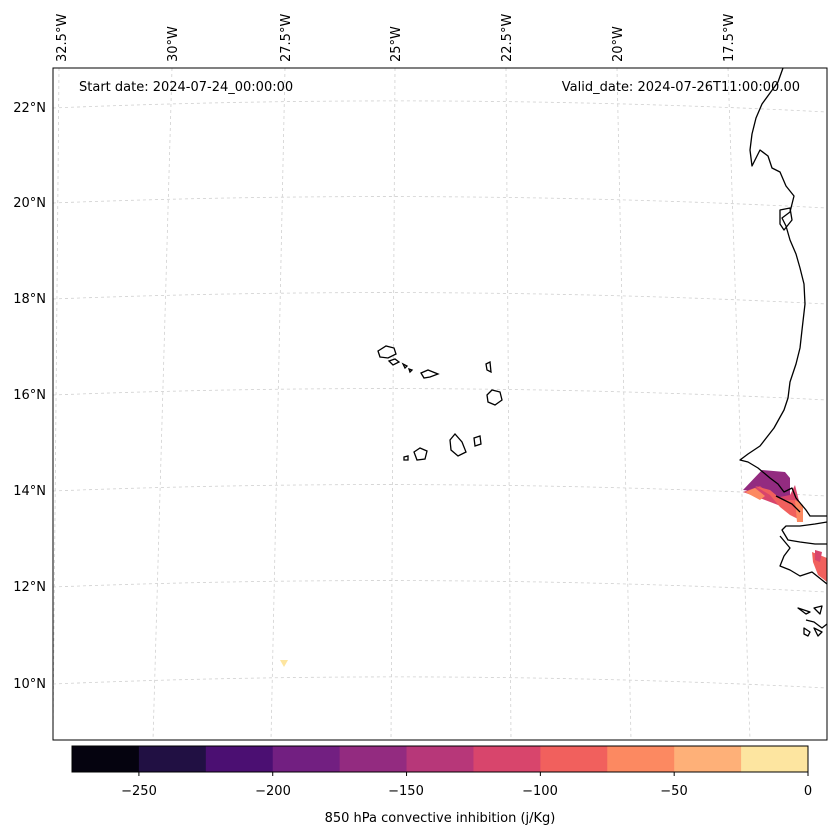 The image size is (837, 836). I want to click on lat-label: 14°N, so click(29, 491).